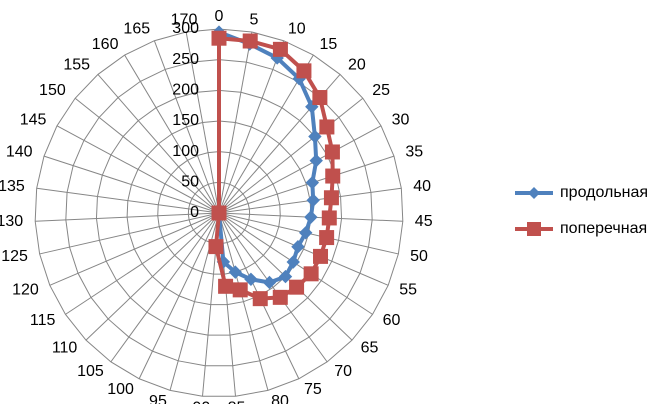 This screenshot has height=404, width=668. Describe the element at coordinates (343, 371) in the screenshot. I see `category-tick-label: 70` at that location.